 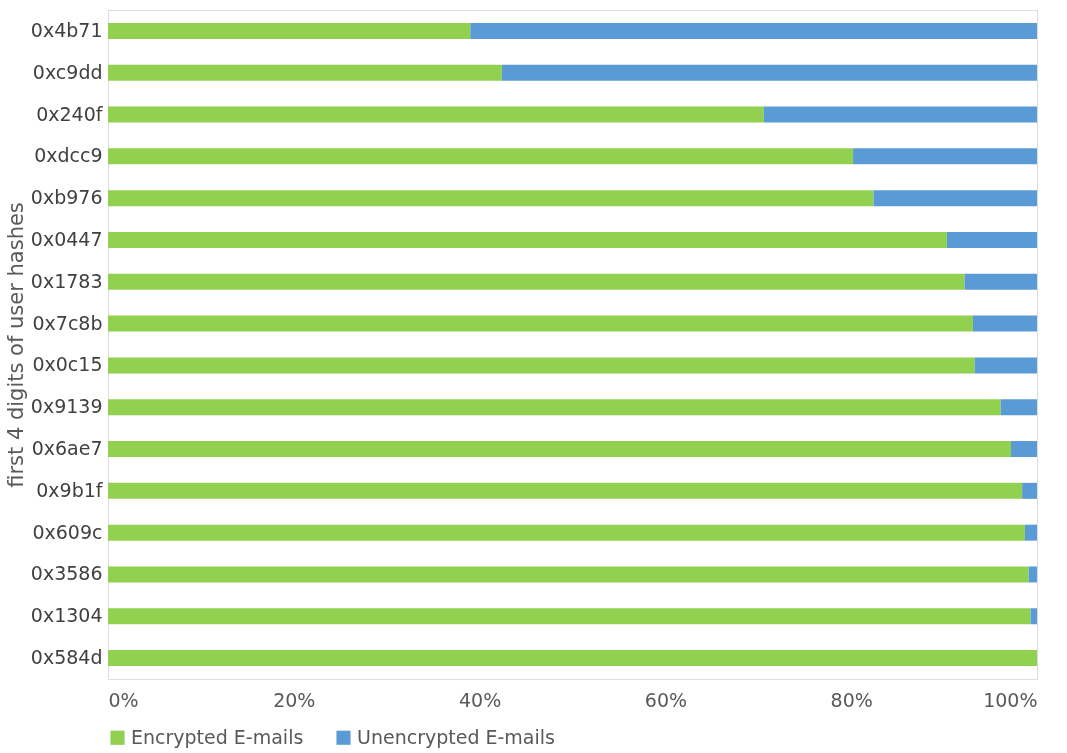 I want to click on x-tick-label: 100%, so click(x=1010, y=699).